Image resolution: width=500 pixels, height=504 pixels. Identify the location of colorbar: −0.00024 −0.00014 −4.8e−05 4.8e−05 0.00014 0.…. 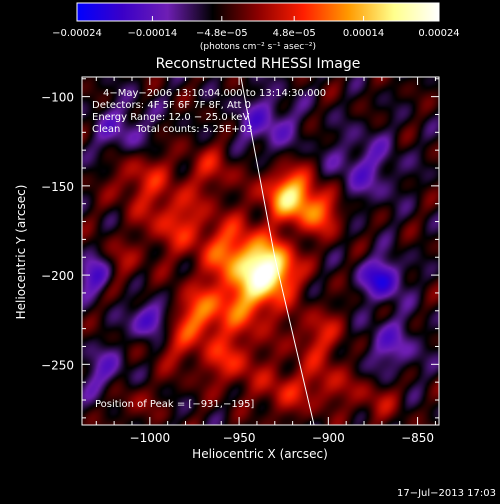
(256, 27).